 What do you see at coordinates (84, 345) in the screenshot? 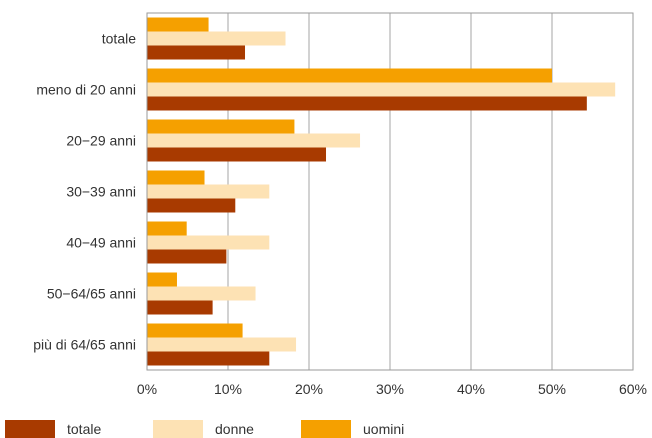
I see `category-label: più di 64/65 anni` at bounding box center [84, 345].